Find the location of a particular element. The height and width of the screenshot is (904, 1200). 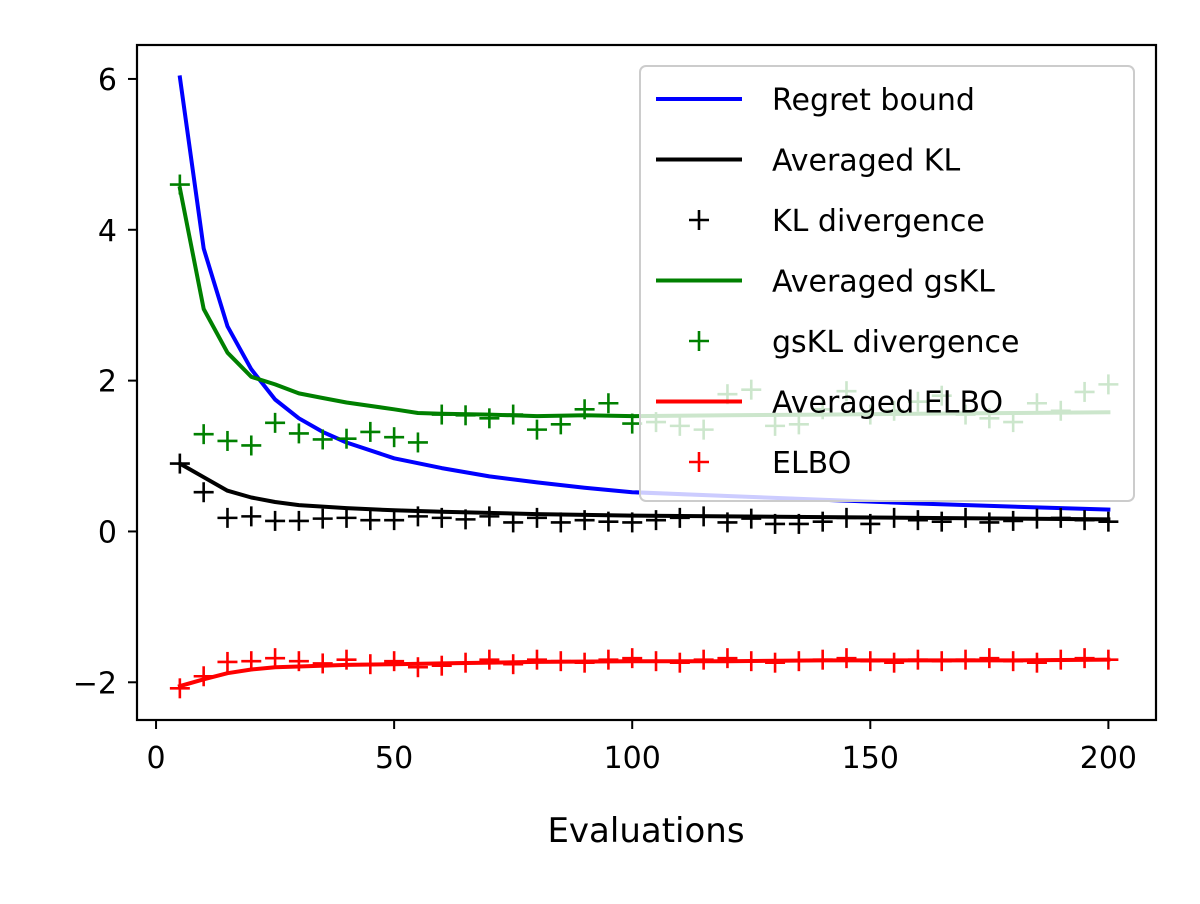

legend-label: Averaged gsKL is located at coordinates (883, 282).